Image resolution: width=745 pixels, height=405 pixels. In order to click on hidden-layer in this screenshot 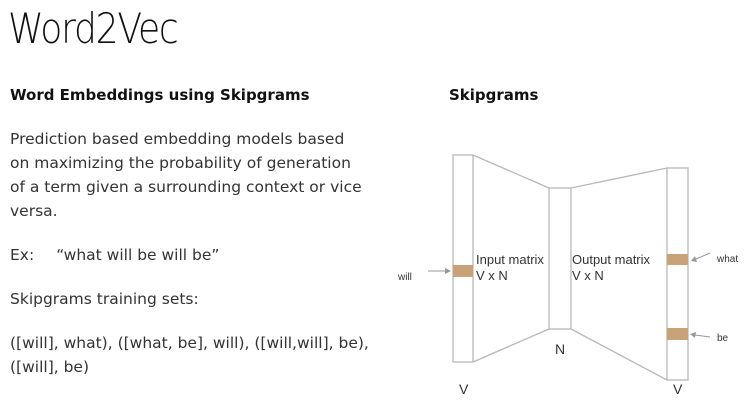, I will do `click(560, 258)`.